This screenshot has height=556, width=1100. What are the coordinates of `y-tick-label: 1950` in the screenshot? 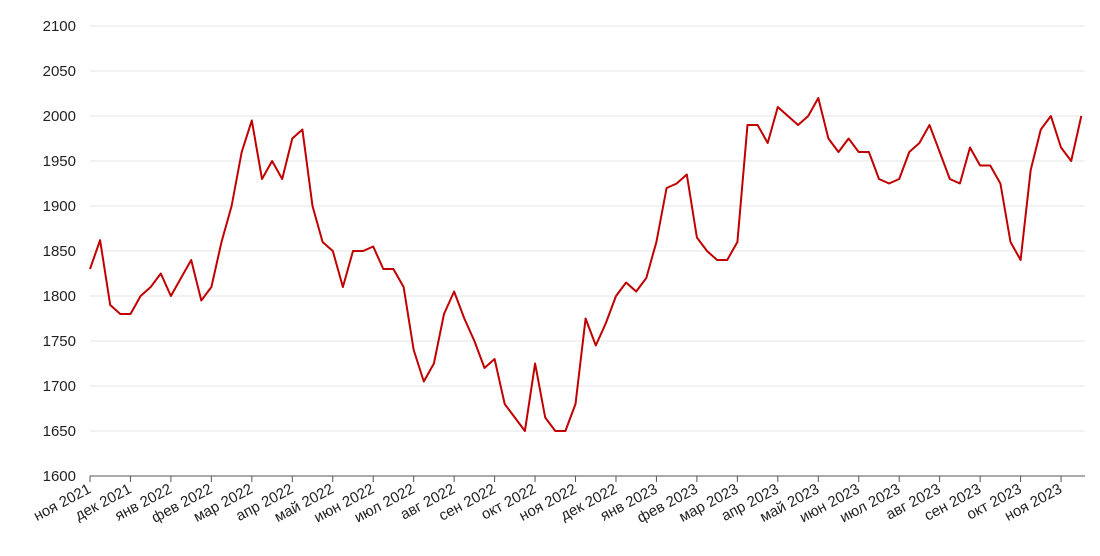 It's located at (59, 161).